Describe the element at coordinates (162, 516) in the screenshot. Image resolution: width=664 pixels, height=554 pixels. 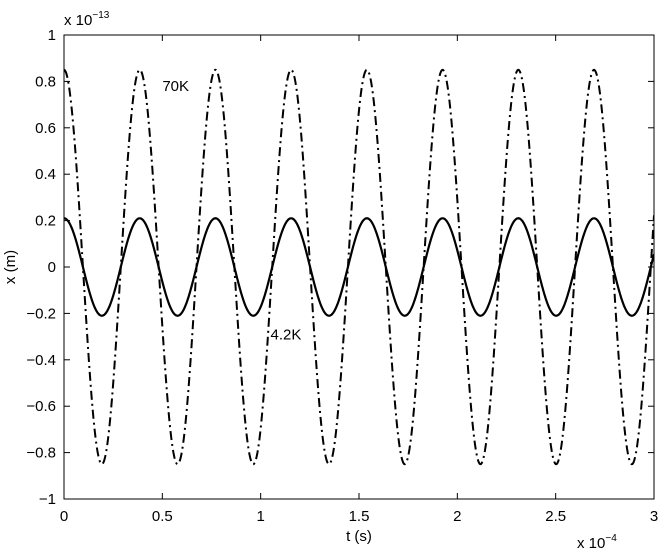
I see `x-tick-label: 0.5` at that location.